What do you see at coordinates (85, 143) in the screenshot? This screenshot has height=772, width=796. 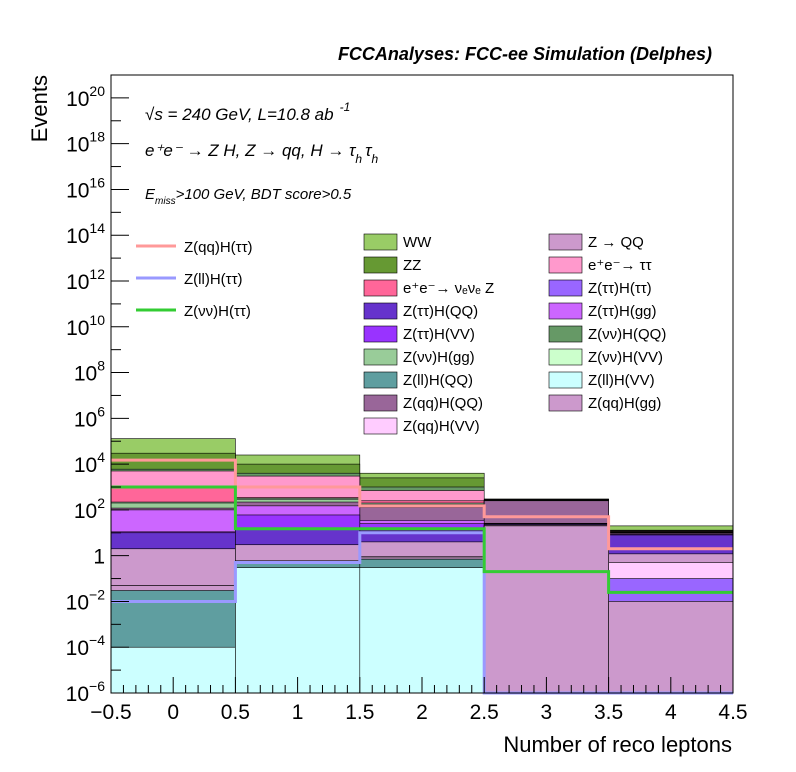 I see `y-tick-label: 10¹⁸` at bounding box center [85, 143].